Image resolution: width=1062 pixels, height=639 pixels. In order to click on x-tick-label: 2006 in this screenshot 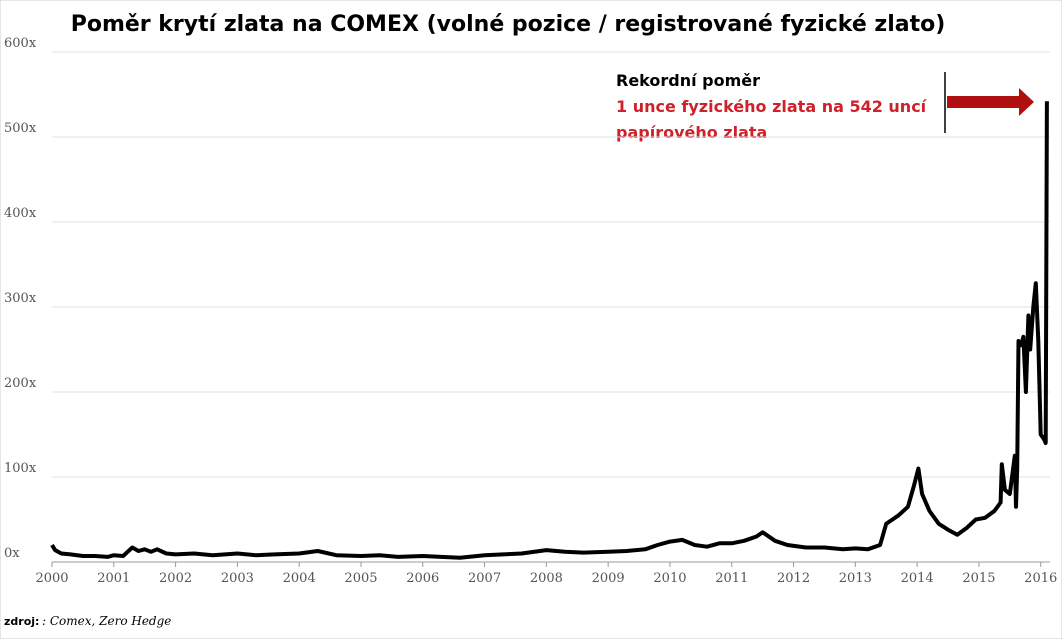, I will do `click(422, 578)`.